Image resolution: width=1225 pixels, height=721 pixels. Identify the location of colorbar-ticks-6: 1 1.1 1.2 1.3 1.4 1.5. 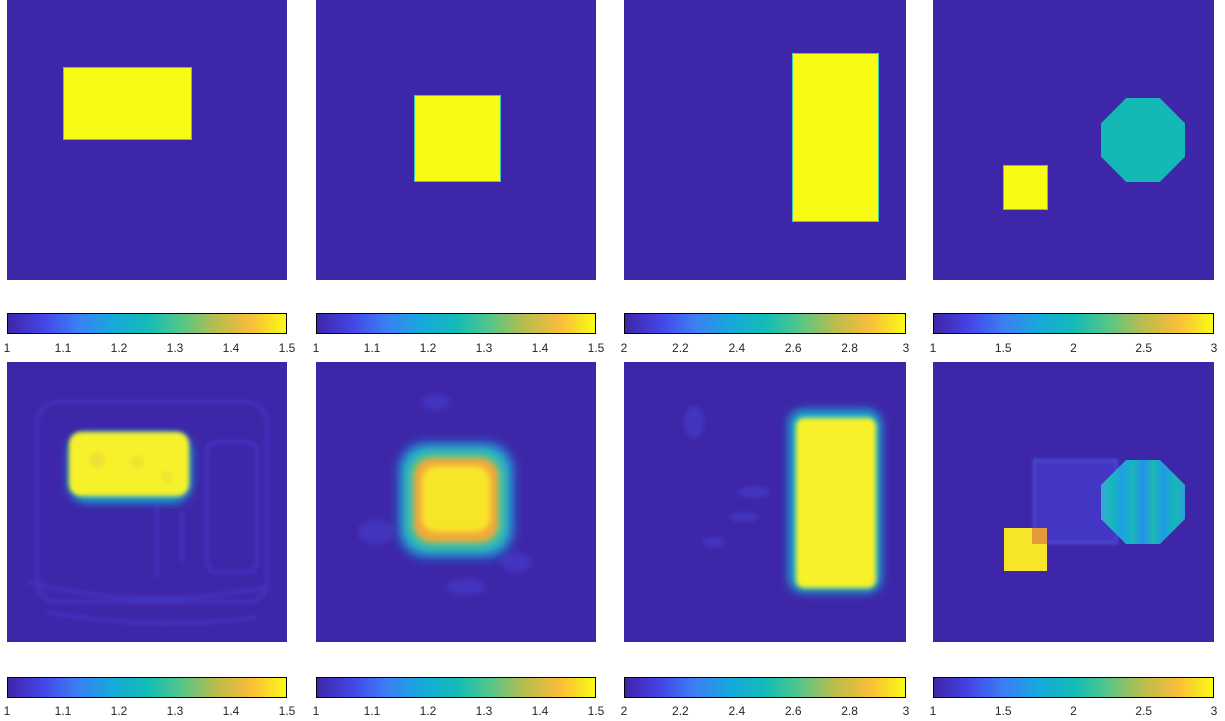
(458, 712).